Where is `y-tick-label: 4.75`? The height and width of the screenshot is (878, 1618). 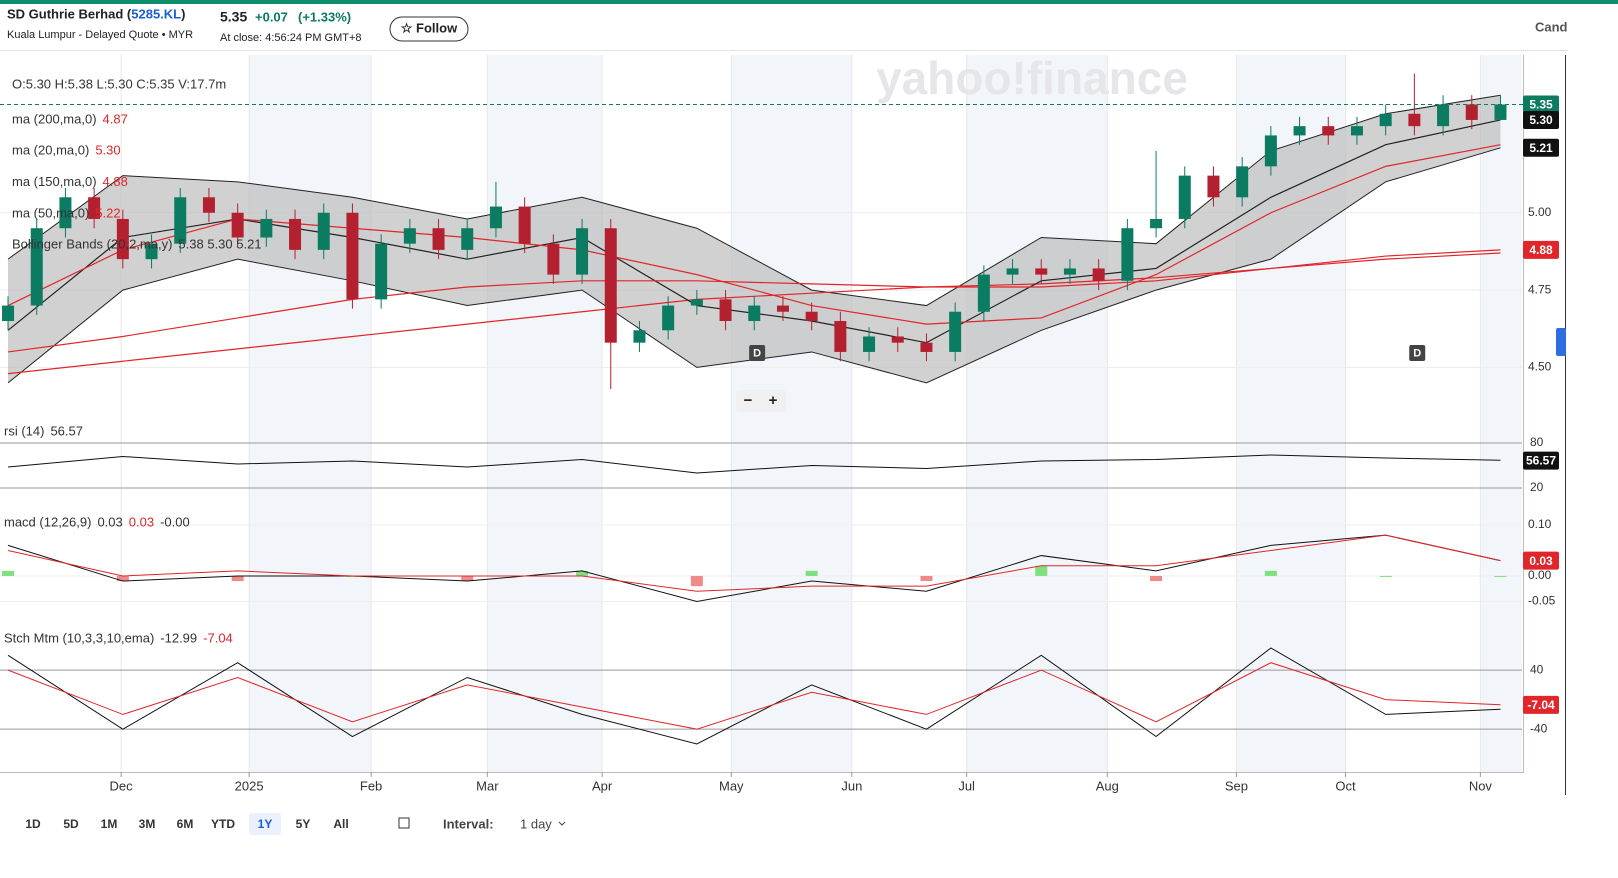
y-tick-label: 4.75 is located at coordinates (1540, 289).